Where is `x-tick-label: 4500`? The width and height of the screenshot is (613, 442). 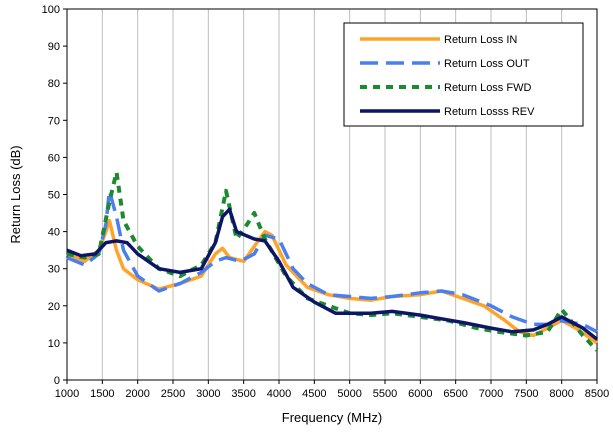 x-tick-label: 4500 is located at coordinates (314, 394).